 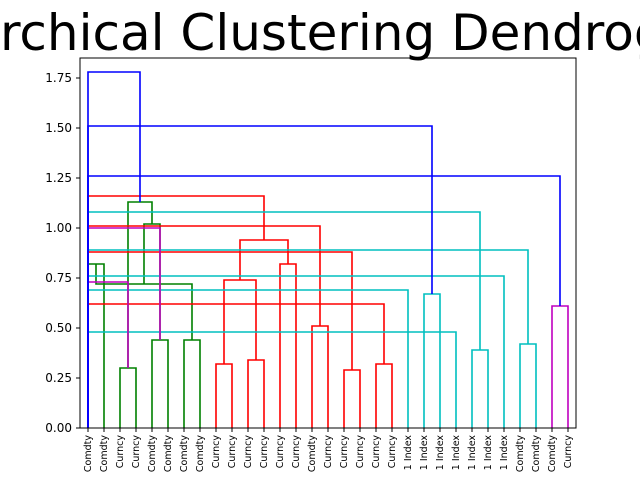 I want to click on chart-title: Hierarchical Clustering Dendrogram, so click(x=320, y=33).